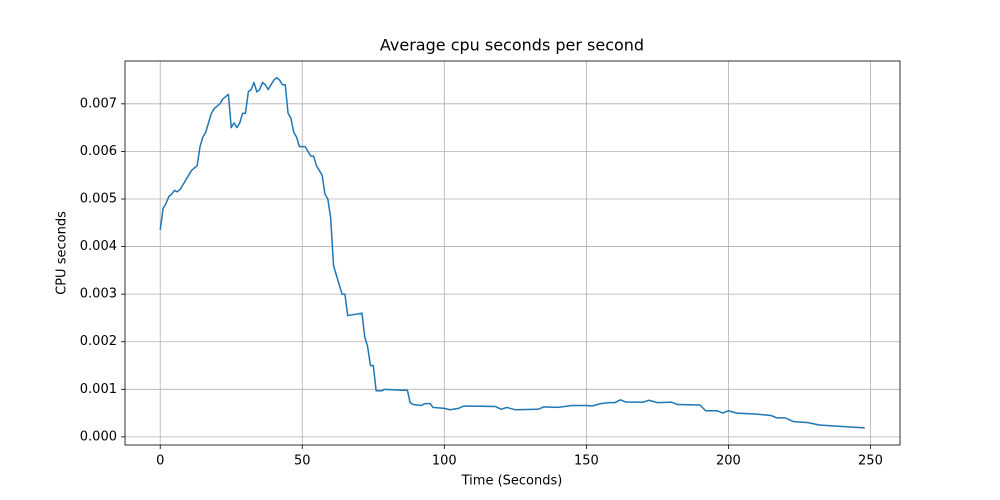 The image size is (1000, 500). I want to click on x-tick-label: 0, so click(160, 461).